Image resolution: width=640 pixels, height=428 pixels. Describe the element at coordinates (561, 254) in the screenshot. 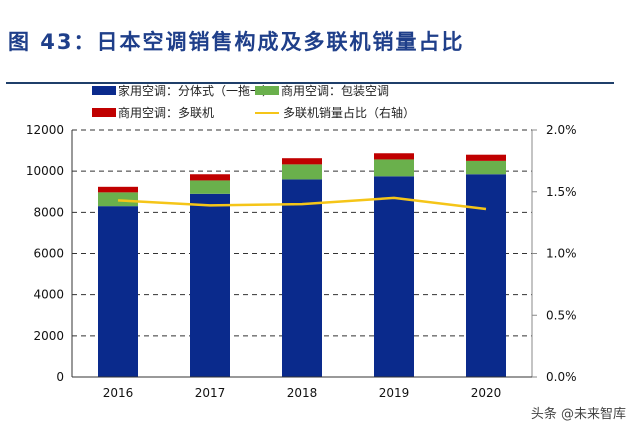

I see `y2-tick-label: 1.0%` at that location.